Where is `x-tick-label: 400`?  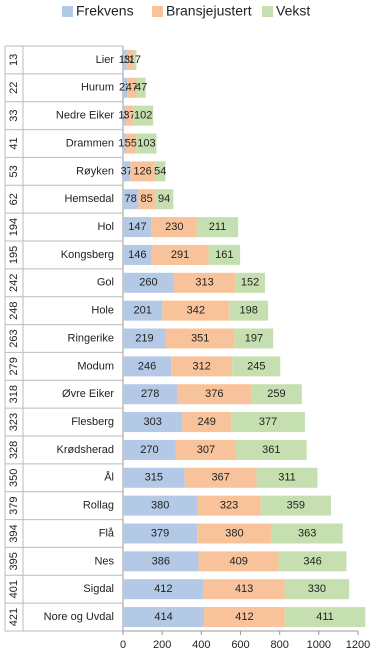
x-tick-label: 400 is located at coordinates (201, 645).